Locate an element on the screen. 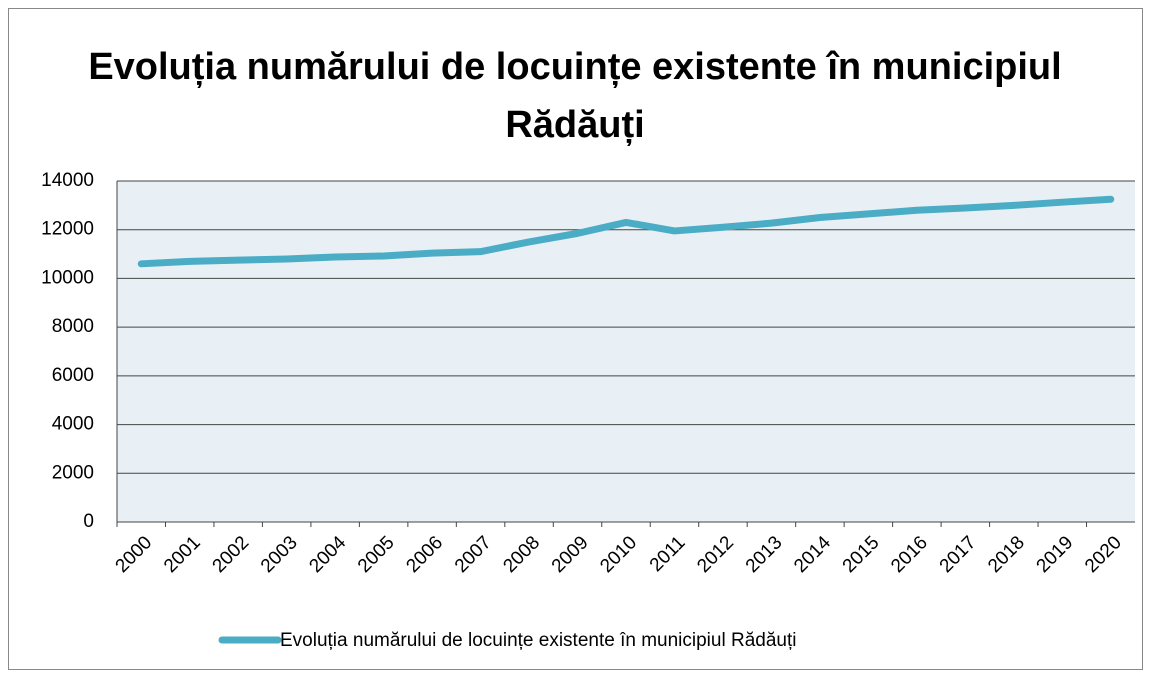  y-tick-label: 14000 is located at coordinates (67, 180).